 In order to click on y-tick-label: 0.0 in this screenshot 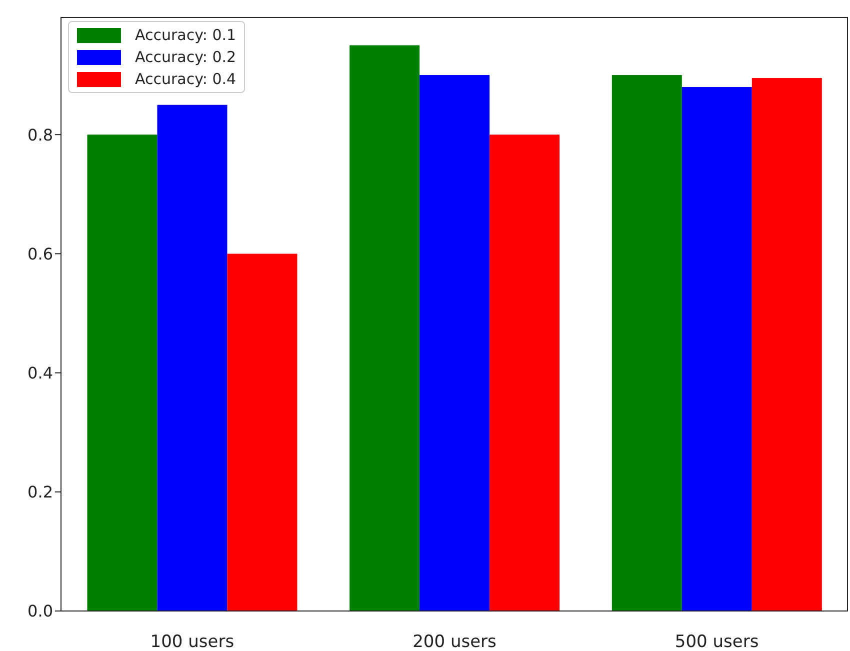, I will do `click(40, 611)`.